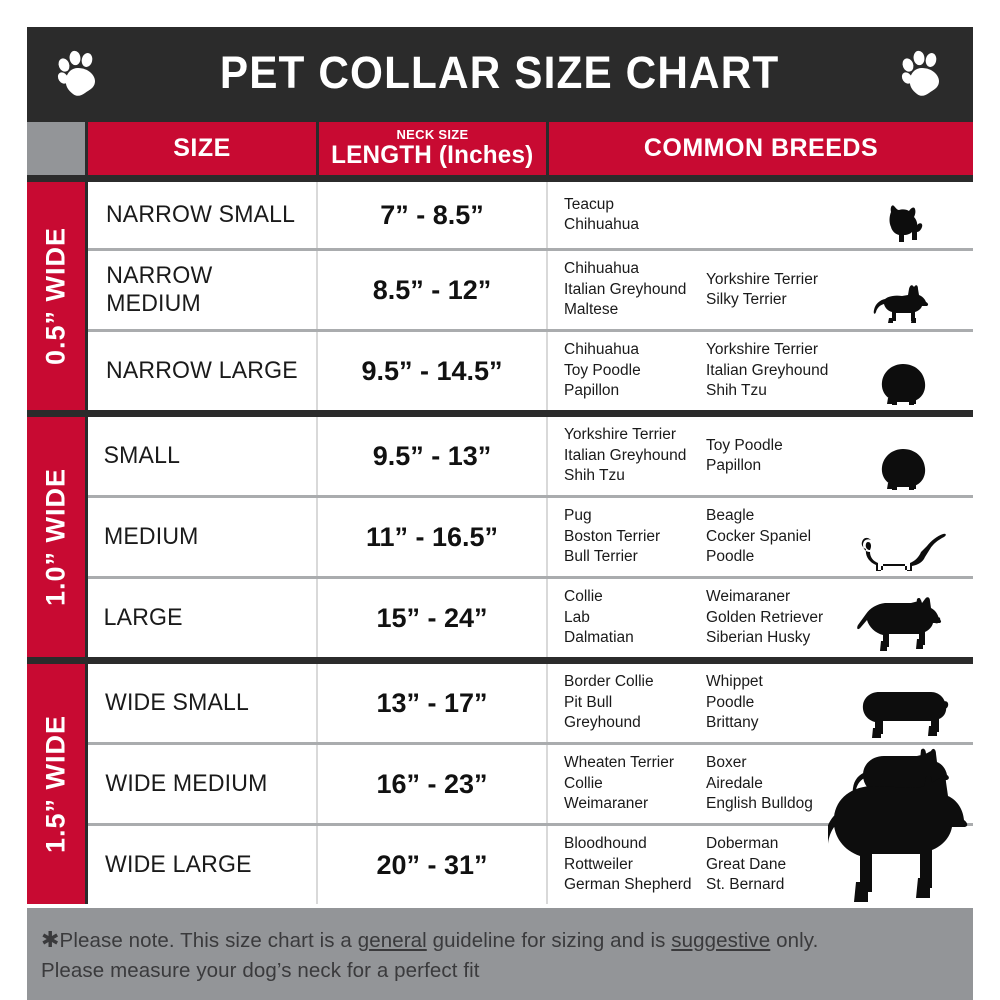 This screenshot has height=1000, width=1000. Describe the element at coordinates (601, 557) in the screenshot. I see `breed-item: Bull Terrier` at that location.